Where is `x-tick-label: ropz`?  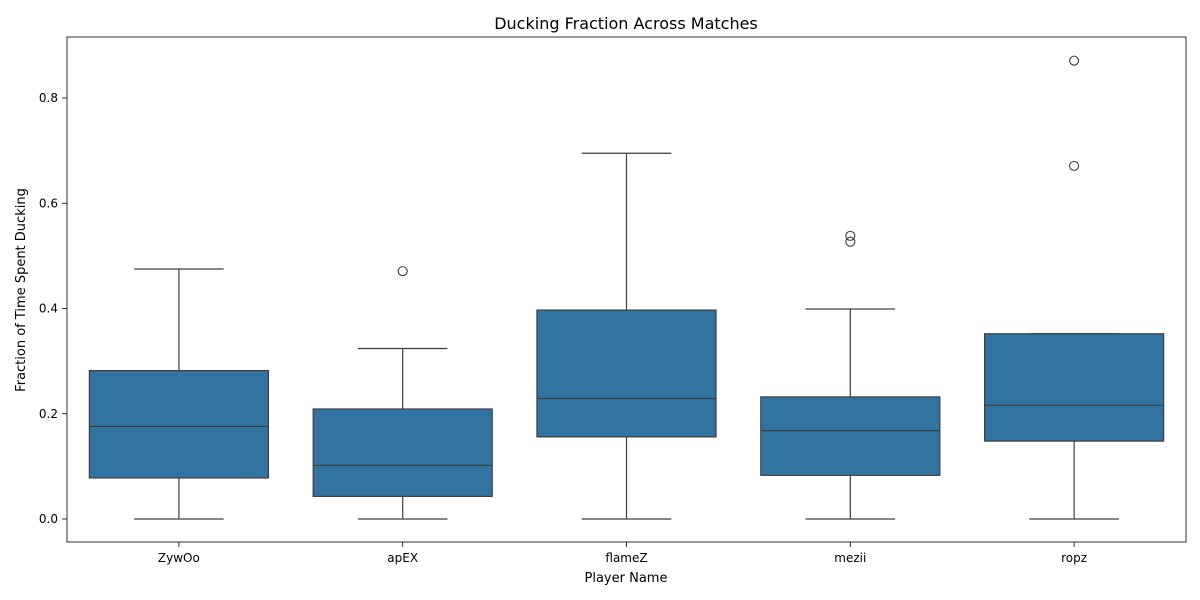 x-tick-label: ropz is located at coordinates (1074, 558).